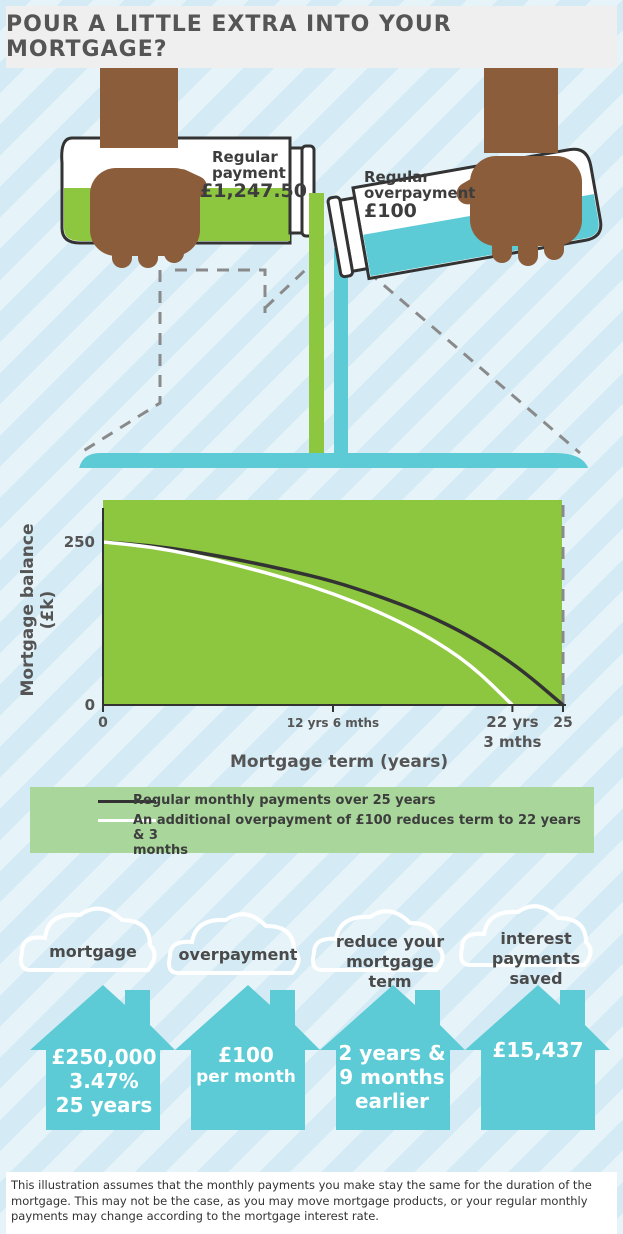 This screenshot has height=1234, width=623. Describe the element at coordinates (79, 542) in the screenshot. I see `y-tick-label: 250` at that location.